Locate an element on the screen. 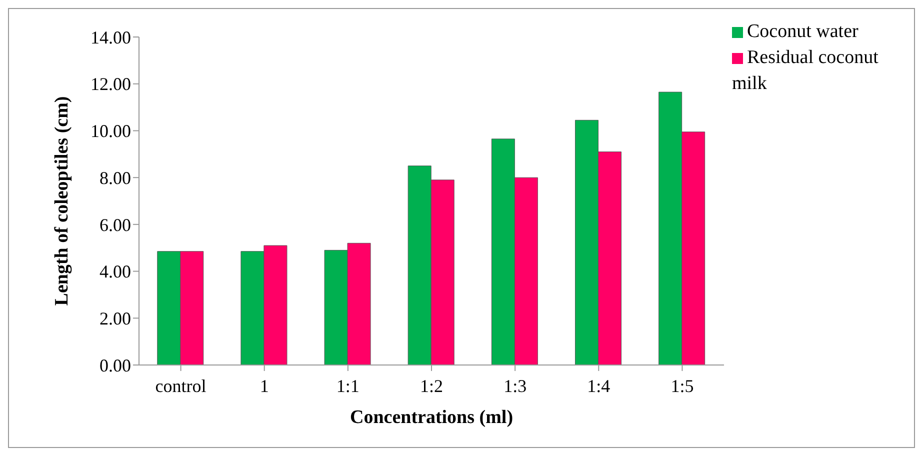 Image resolution: width=923 pixels, height=457 pixels. y-tick-label: 2.00 is located at coordinates (115, 318).